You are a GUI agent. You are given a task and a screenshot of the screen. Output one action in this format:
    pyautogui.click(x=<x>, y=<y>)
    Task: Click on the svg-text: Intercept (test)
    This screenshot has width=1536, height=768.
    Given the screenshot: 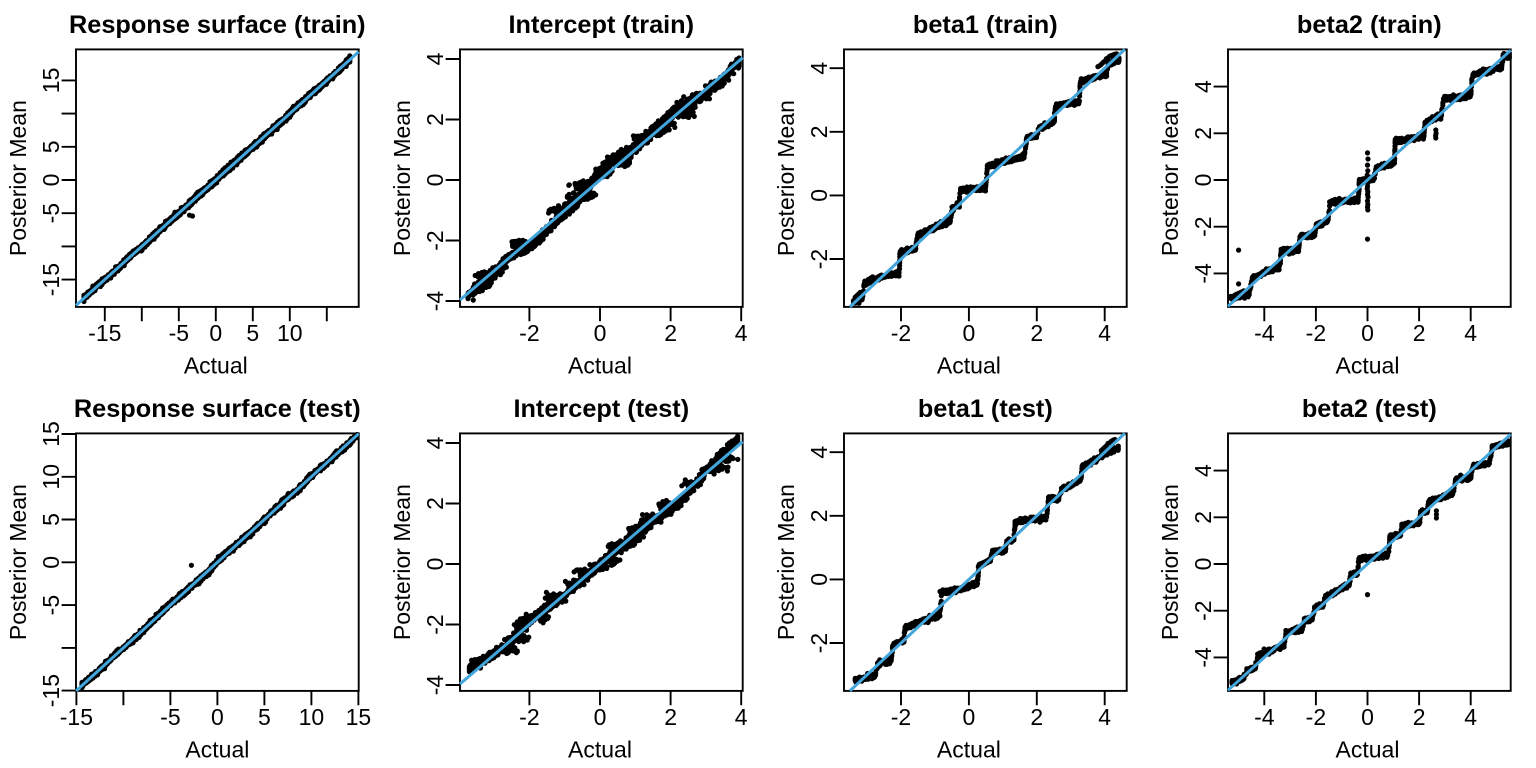 What is the action you would take?
    pyautogui.click(x=601, y=409)
    